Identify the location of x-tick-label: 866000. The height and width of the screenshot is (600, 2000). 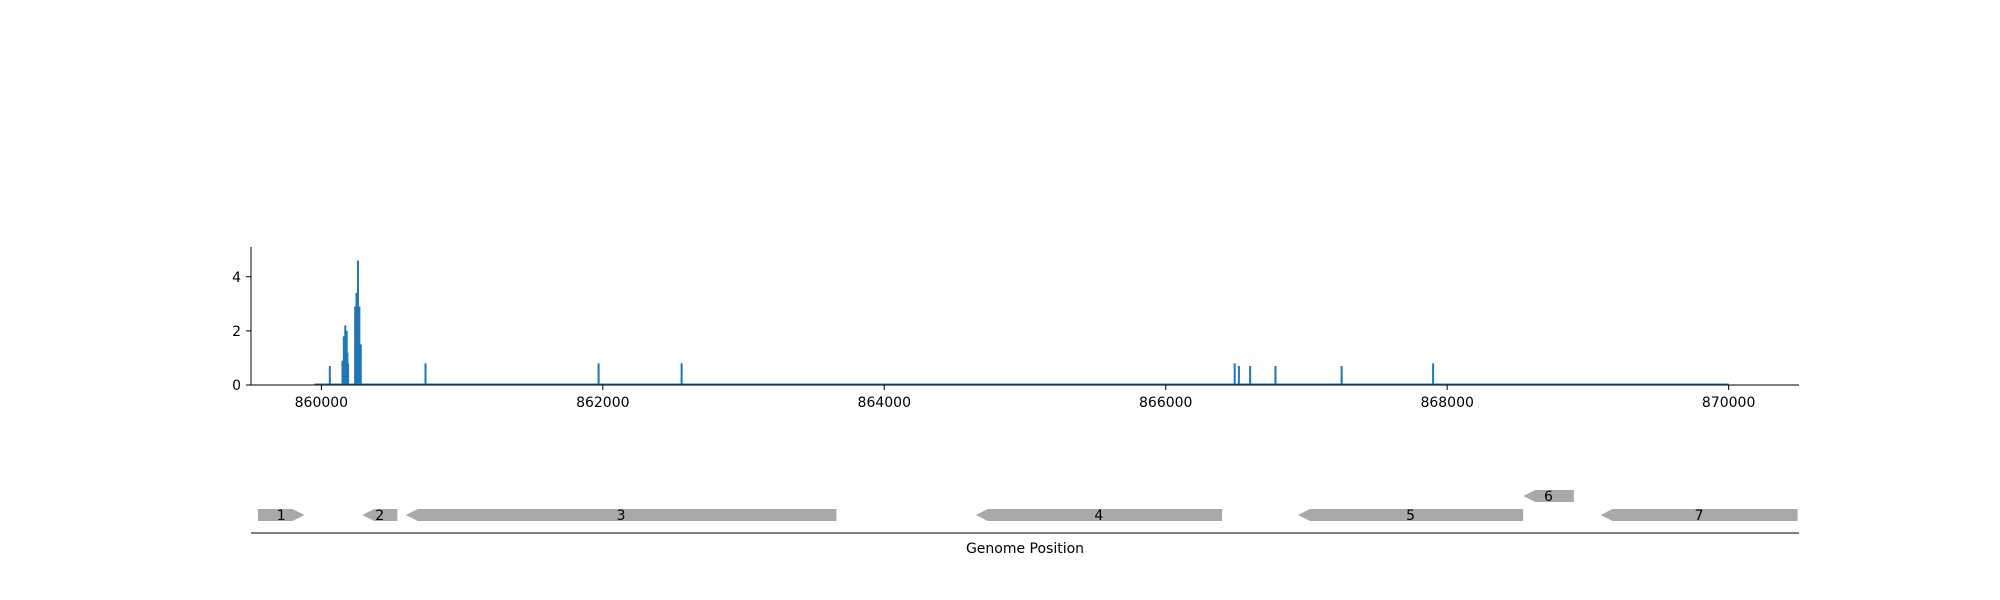
(1165, 403).